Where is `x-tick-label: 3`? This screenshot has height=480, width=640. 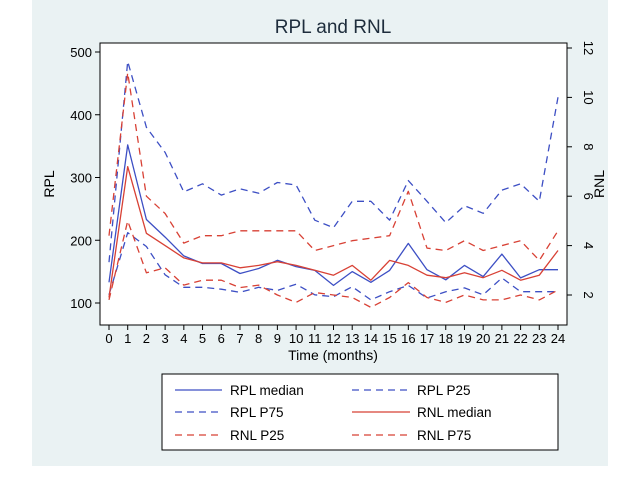
x-tick-label: 3 is located at coordinates (165, 338).